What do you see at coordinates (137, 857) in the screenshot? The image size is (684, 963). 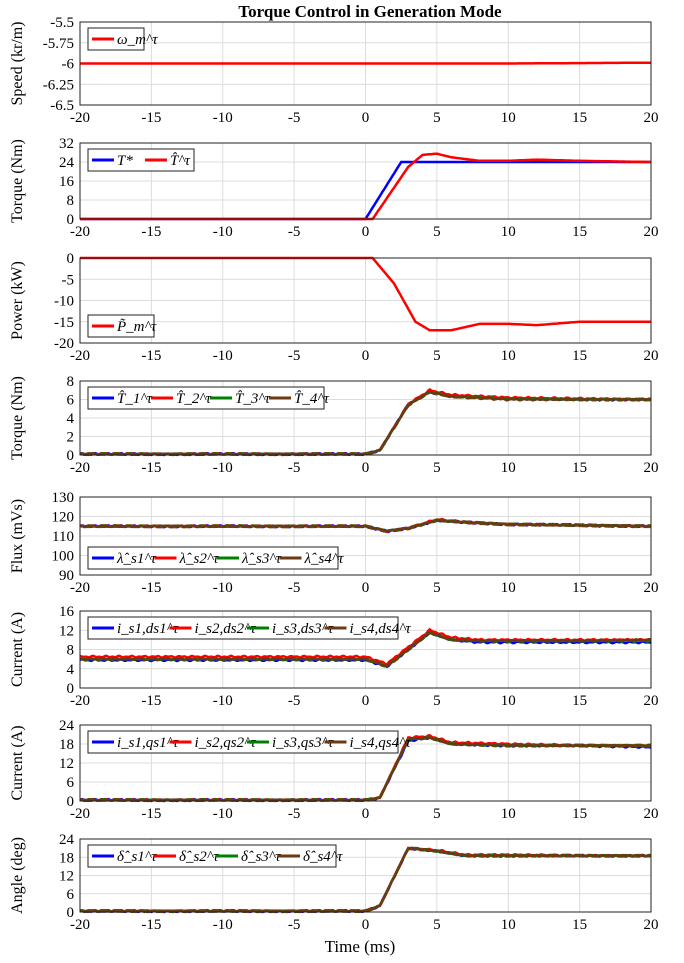 I see `legend-label: δ̂_s1^τ` at bounding box center [137, 857].